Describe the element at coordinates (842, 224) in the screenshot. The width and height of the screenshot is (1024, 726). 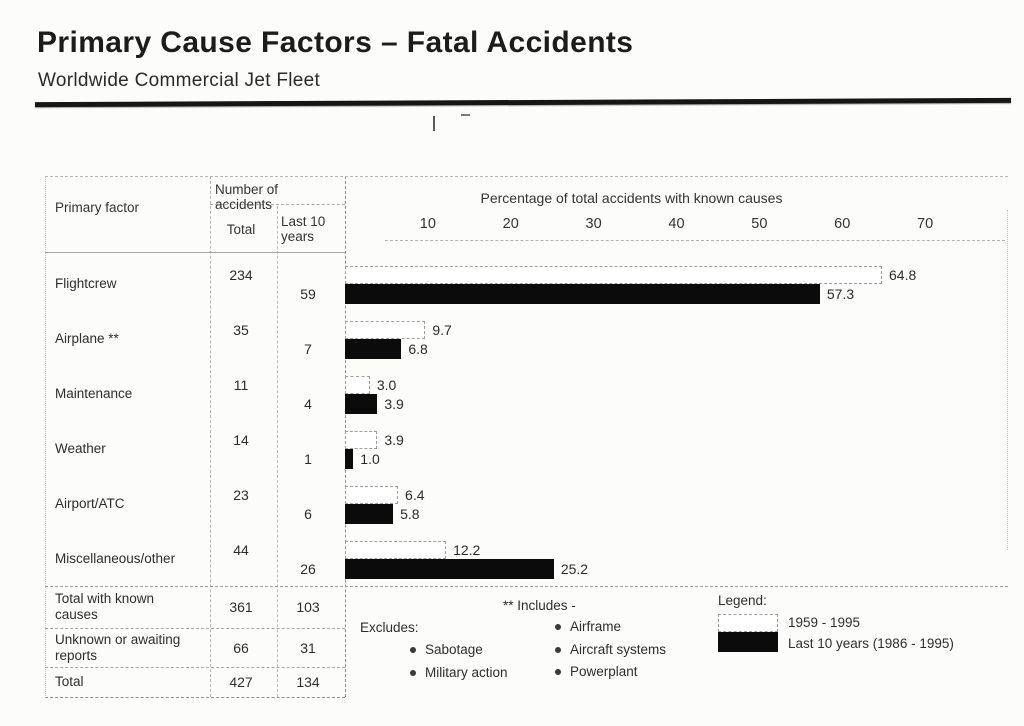
I see `axis-tick-60: 60` at that location.